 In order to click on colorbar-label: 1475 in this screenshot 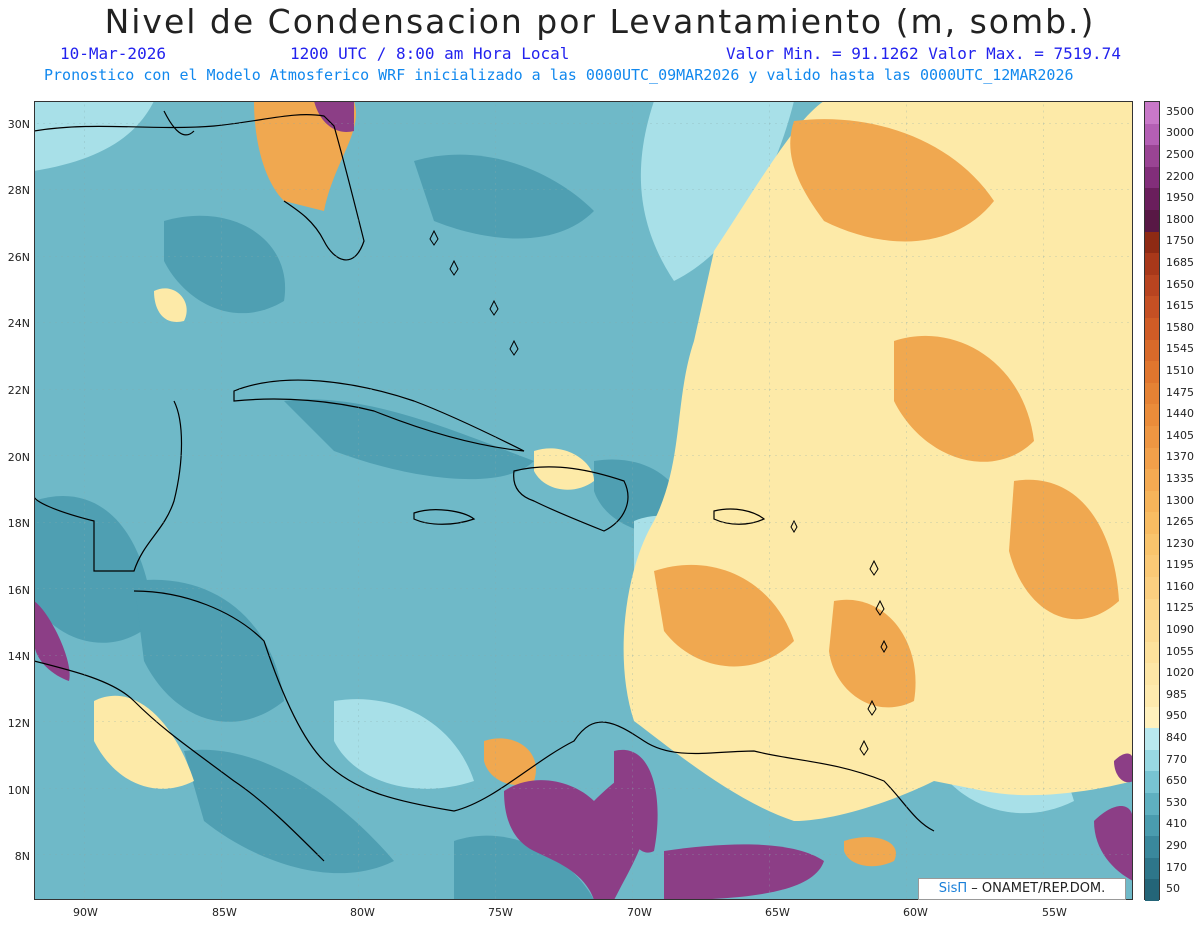, I will do `click(1180, 392)`.